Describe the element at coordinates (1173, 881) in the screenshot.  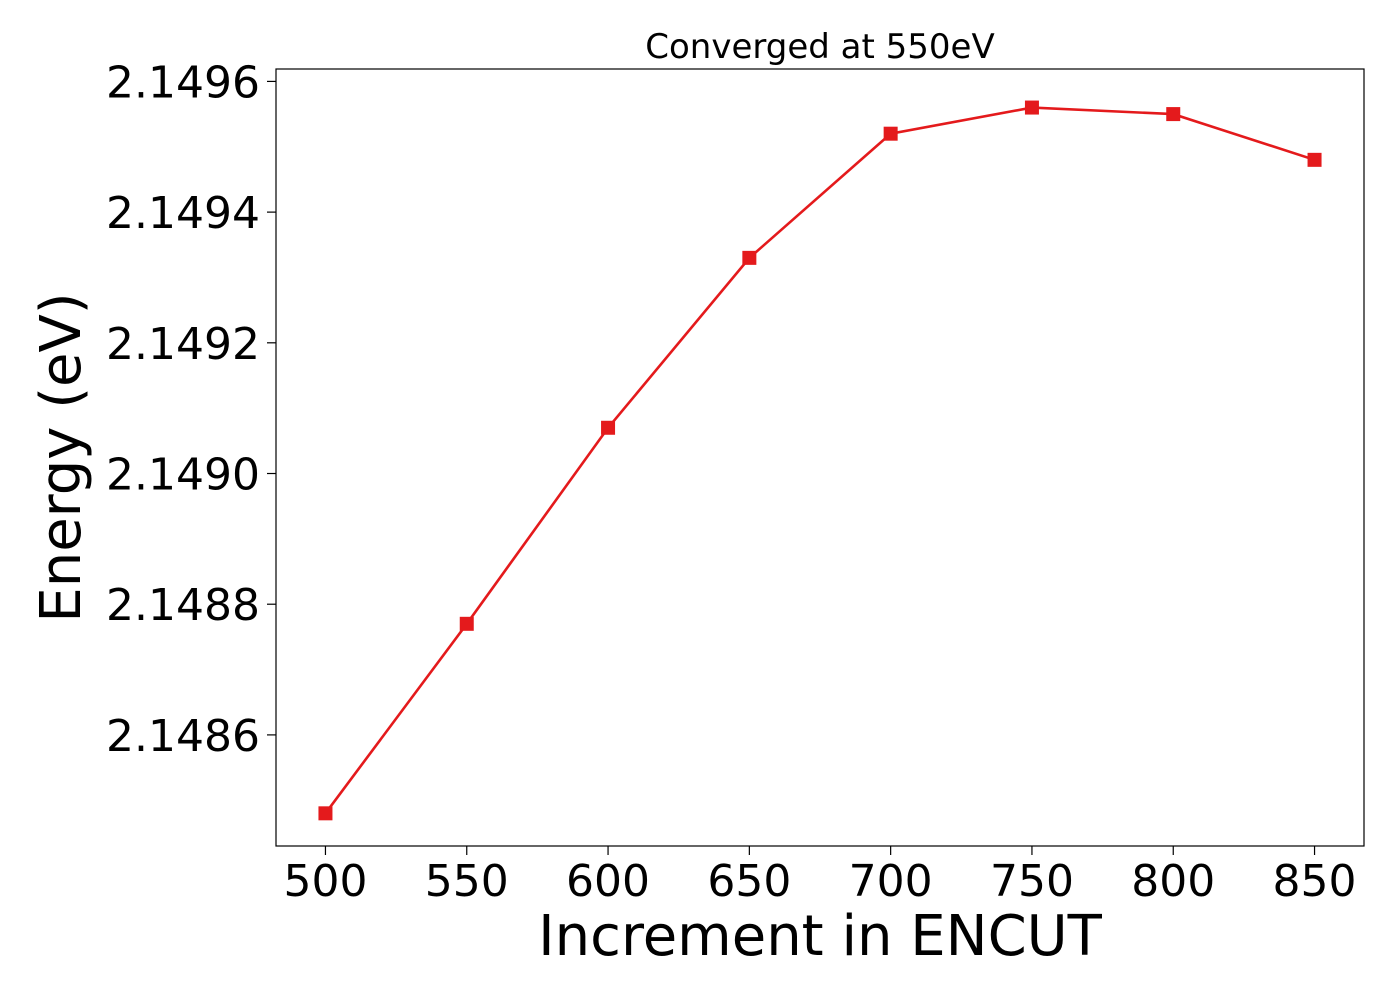
I see `x-tick-label: 800` at that location.